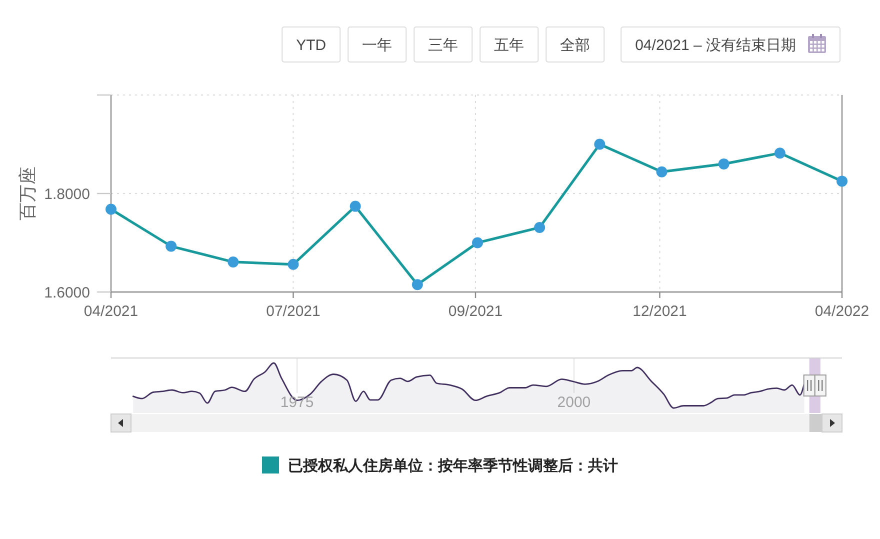  Describe the element at coordinates (842, 311) in the screenshot. I see `x-tick-label: 04/2022` at that location.